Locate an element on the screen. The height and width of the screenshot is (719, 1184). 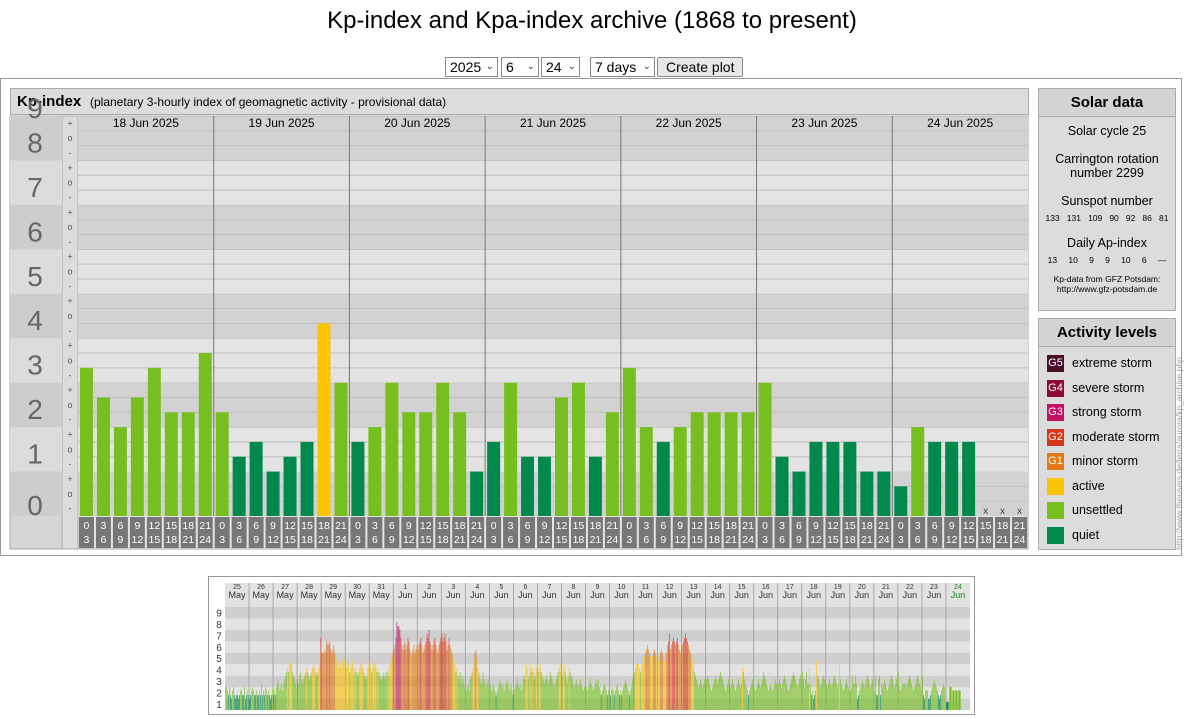
activity-swatch: G2 is located at coordinates (1055, 437).